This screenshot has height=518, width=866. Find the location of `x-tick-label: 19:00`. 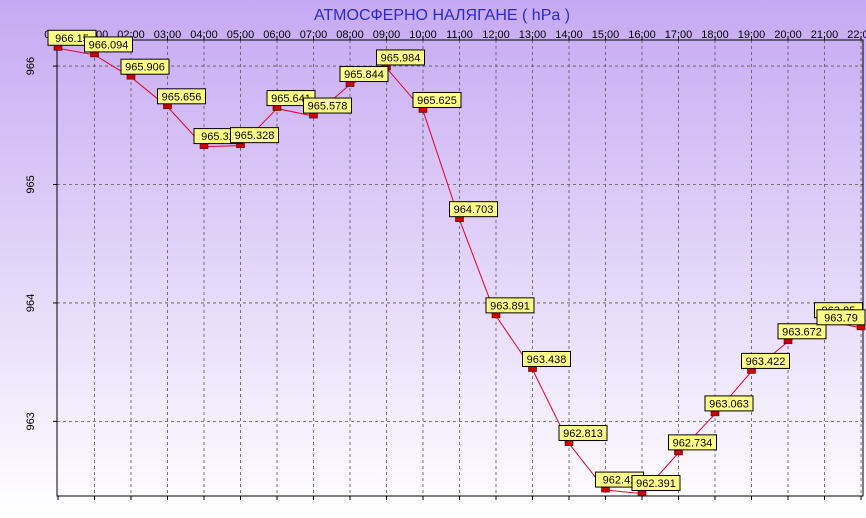

x-tick-label: 19:00 is located at coordinates (752, 35).